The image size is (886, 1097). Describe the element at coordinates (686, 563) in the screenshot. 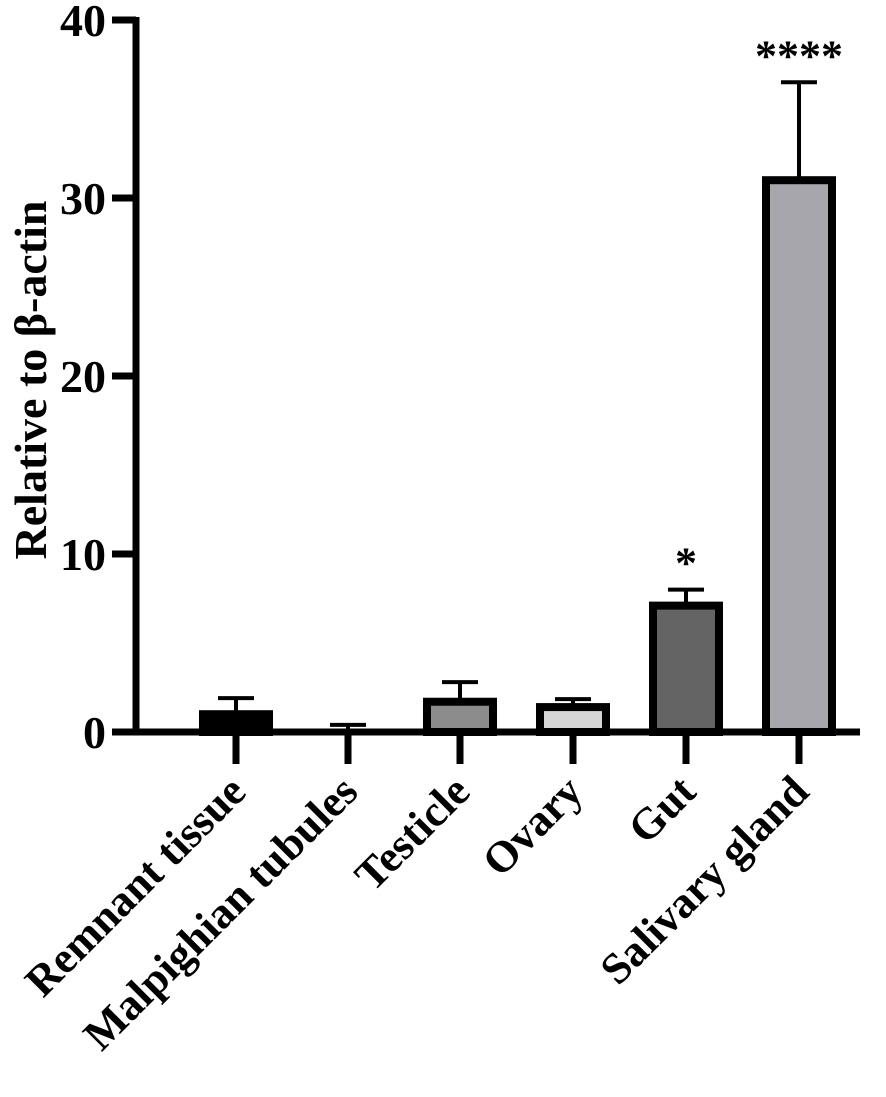

I see `significance-label-4: *` at that location.